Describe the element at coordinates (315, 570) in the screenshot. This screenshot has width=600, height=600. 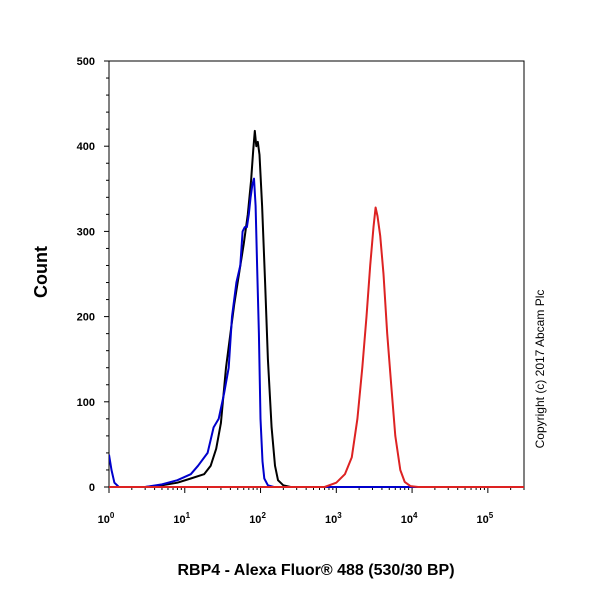
I see `x-axis-title: RBP4 - Alexa Fluor® 488 (530/30 BP)` at that location.